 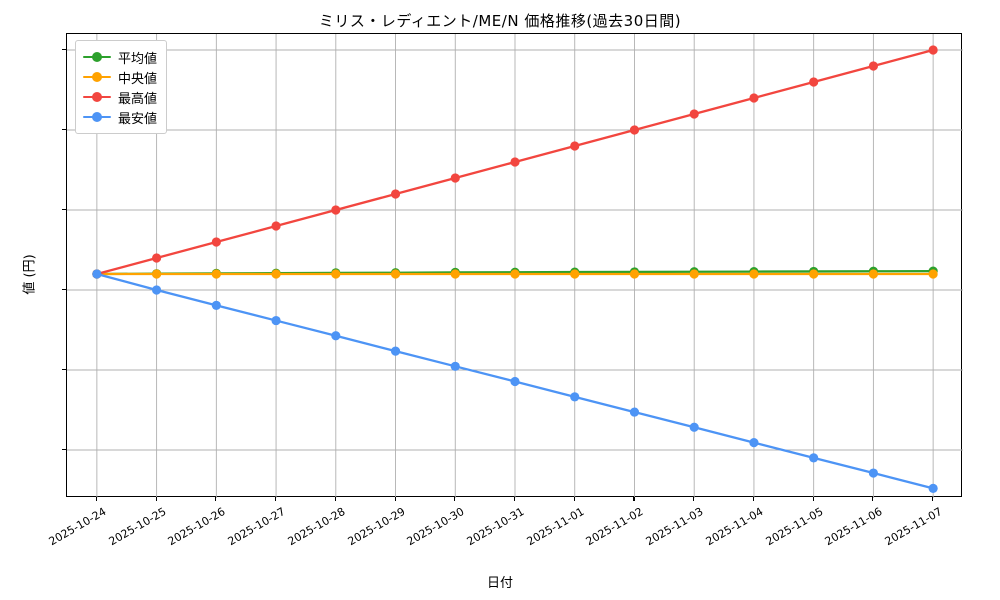 What do you see at coordinates (495, 527) in the screenshot?
I see `x-tick-label: 2025-10-31` at bounding box center [495, 527].